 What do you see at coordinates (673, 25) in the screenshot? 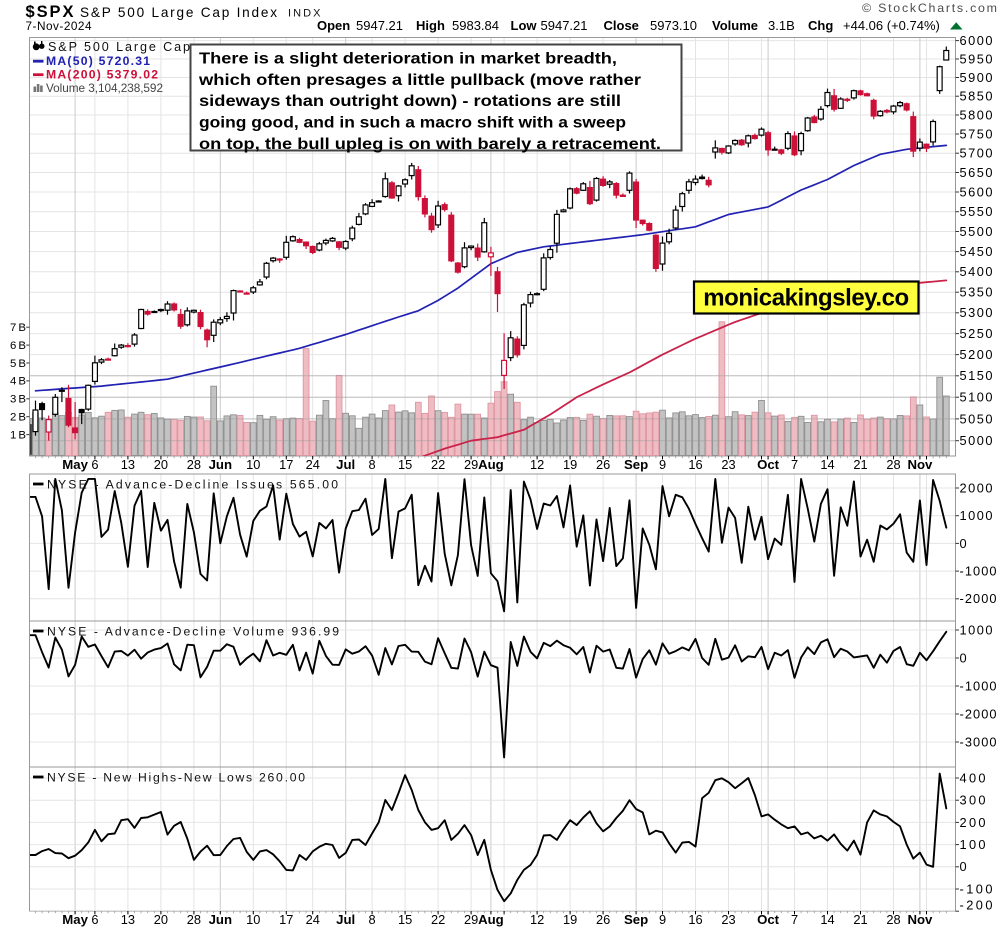
I see `svg-text: 5973.10` at bounding box center [673, 25].